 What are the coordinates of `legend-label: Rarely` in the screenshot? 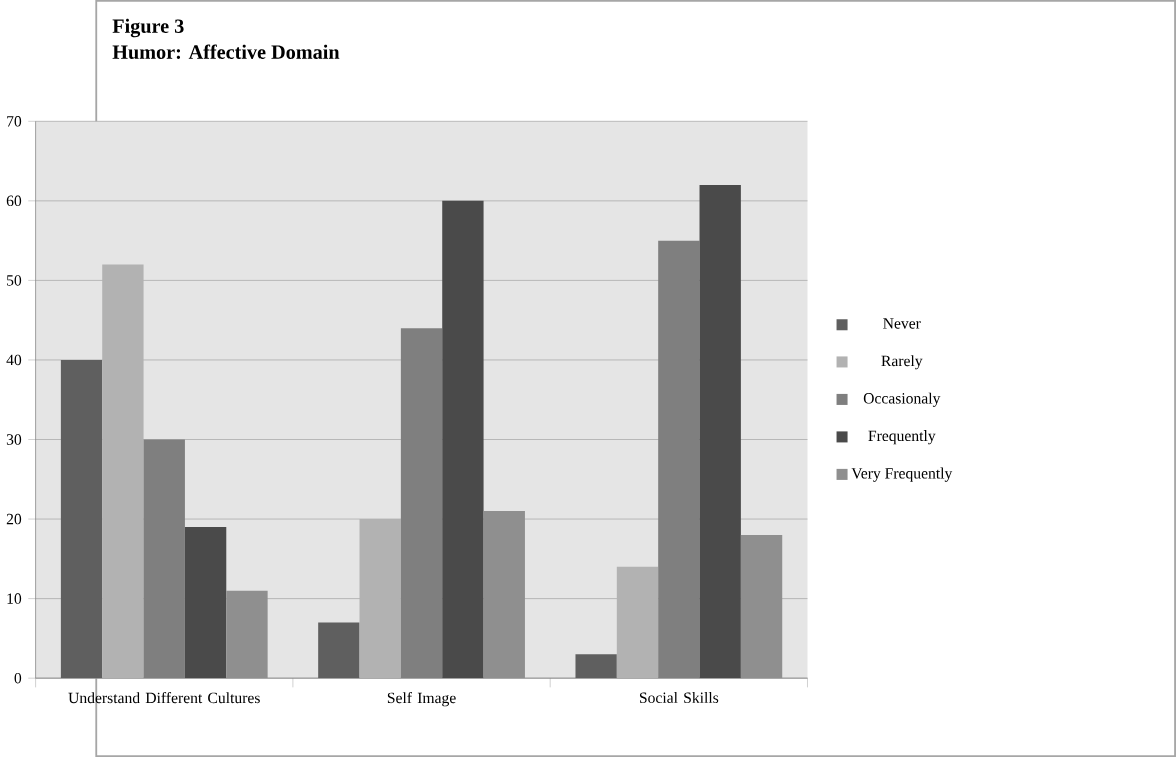 It's located at (902, 362).